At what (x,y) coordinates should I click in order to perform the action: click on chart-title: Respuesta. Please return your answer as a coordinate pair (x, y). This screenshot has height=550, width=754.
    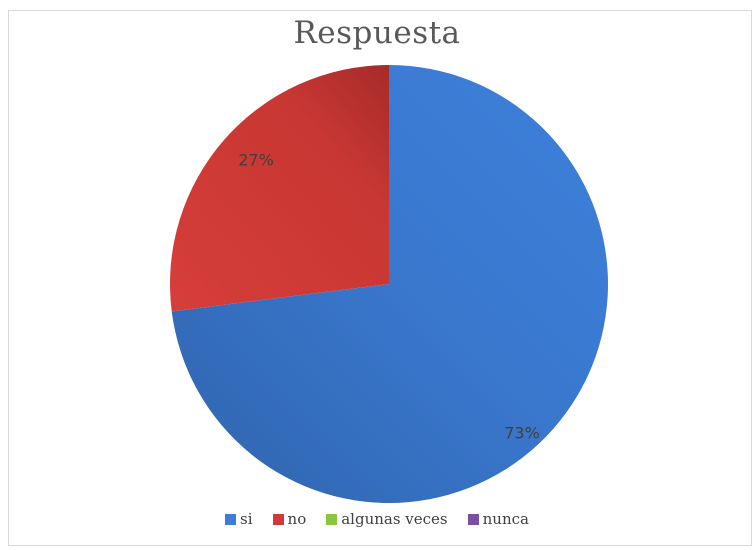
    Looking at the image, I should click on (377, 33).